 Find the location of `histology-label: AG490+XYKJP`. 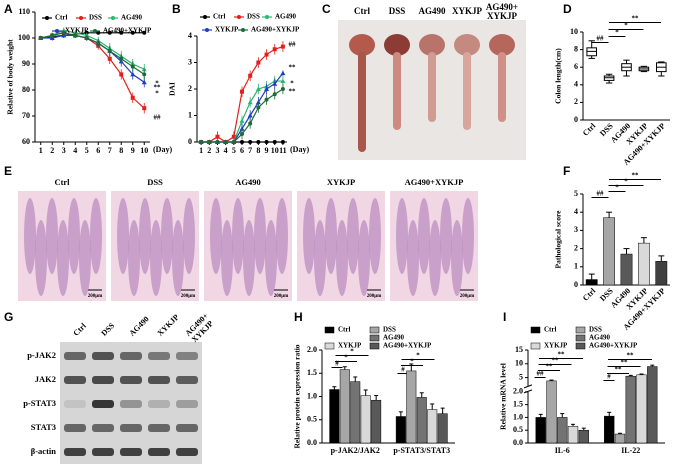

histology-label: AG490+XYKJP is located at coordinates (434, 182).